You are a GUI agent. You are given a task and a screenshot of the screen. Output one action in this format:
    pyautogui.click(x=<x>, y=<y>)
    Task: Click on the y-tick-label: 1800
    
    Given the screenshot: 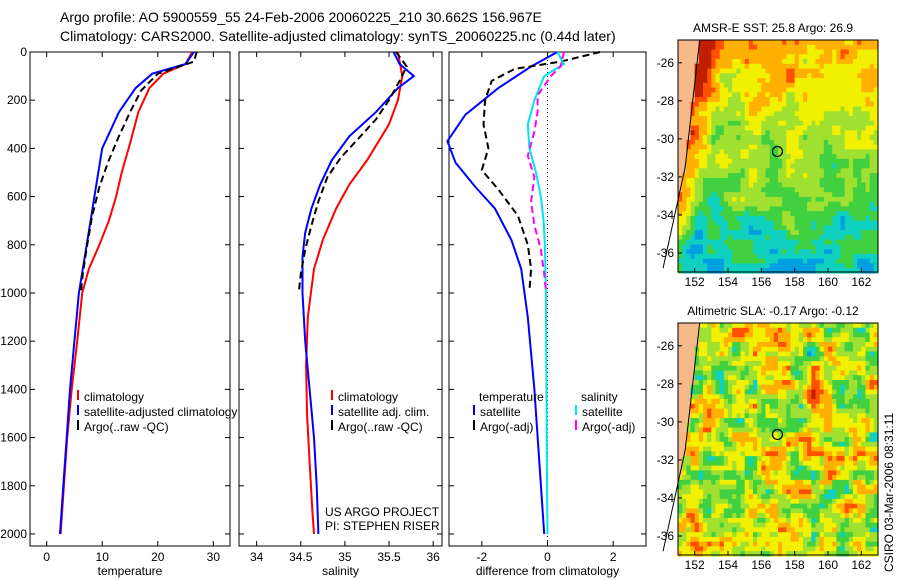 What is the action you would take?
    pyautogui.click(x=13, y=486)
    